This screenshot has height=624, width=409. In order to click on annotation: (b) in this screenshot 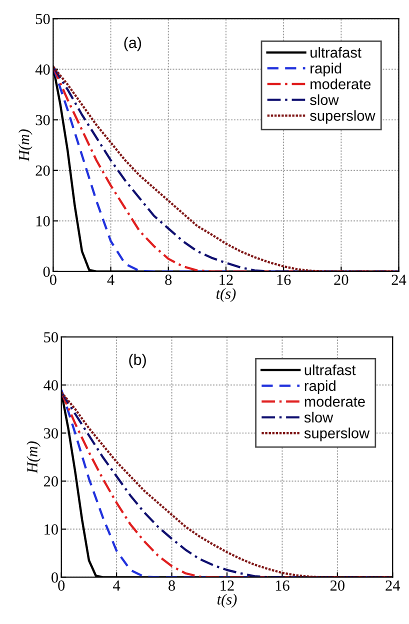, I will do `click(137, 361)`.